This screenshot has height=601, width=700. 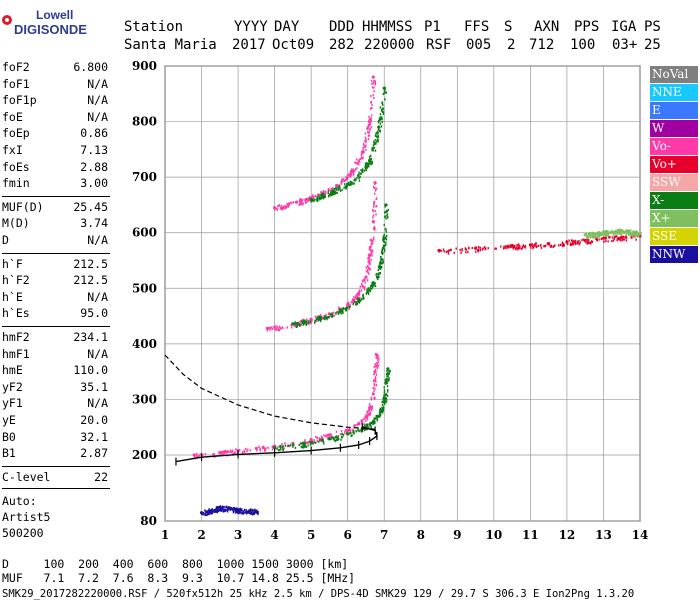 I want to click on legend-item-e: E, so click(x=674, y=110).